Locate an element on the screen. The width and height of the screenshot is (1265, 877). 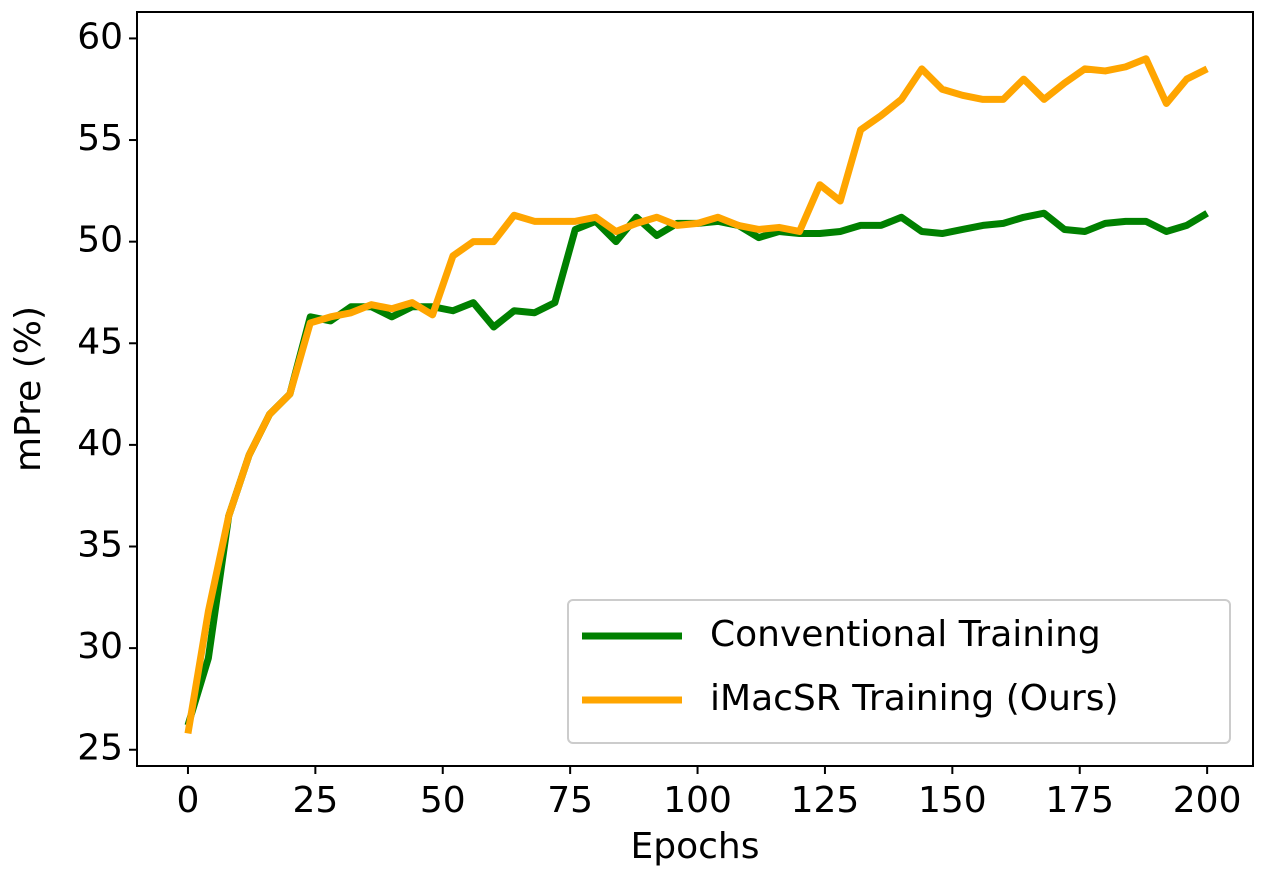
x-tick-label: 175 is located at coordinates (1079, 800).